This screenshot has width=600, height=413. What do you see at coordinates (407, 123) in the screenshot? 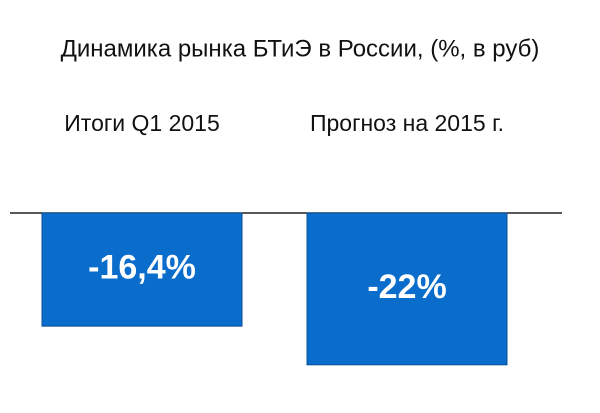
I see `category-label: Прогноз на 2015 г.` at bounding box center [407, 123].